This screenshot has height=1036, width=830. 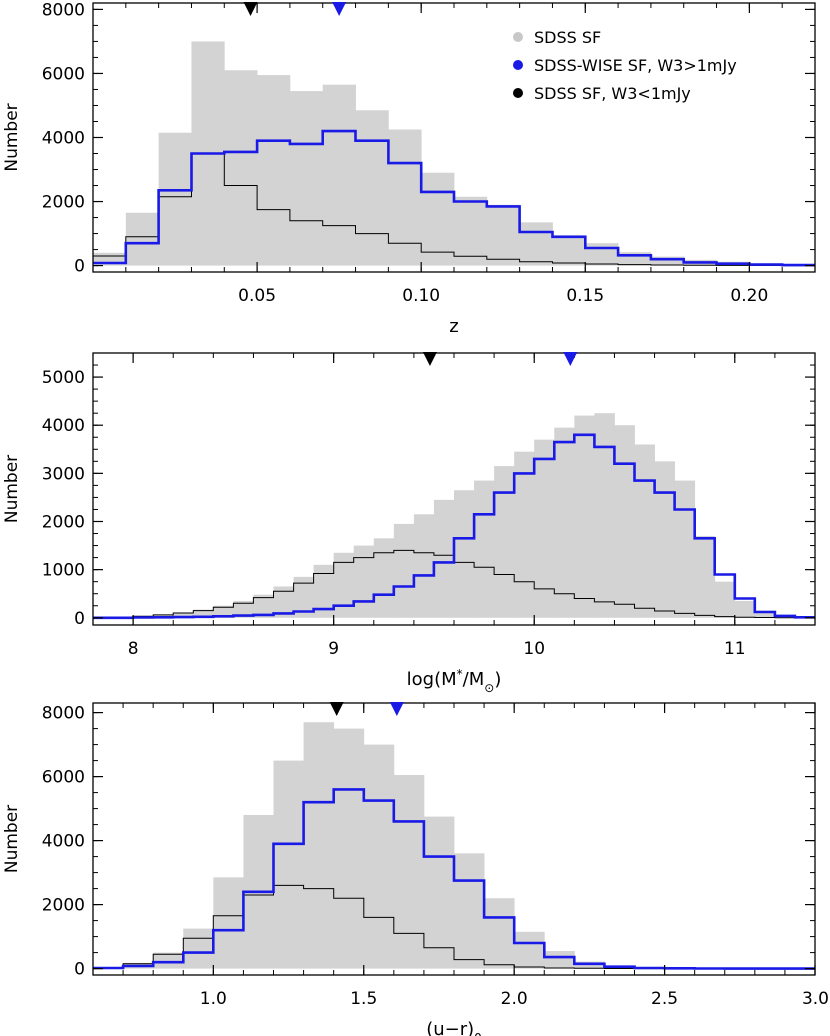 I want to click on legend-label-wise: SDSS-WISE SF, W3>1mJy, so click(x=635, y=65).